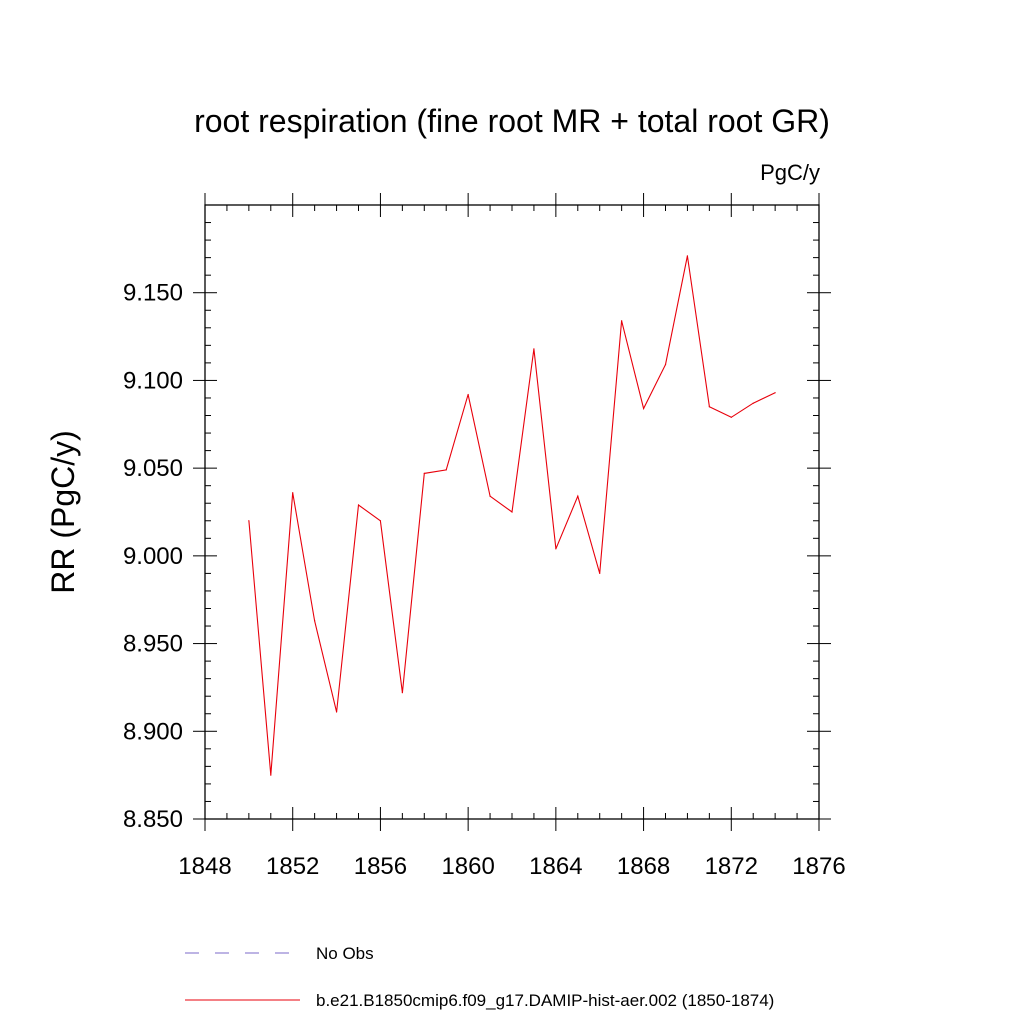 The image size is (1024, 1024). Describe the element at coordinates (345, 953) in the screenshot. I see `legend-label: No Obs` at that location.